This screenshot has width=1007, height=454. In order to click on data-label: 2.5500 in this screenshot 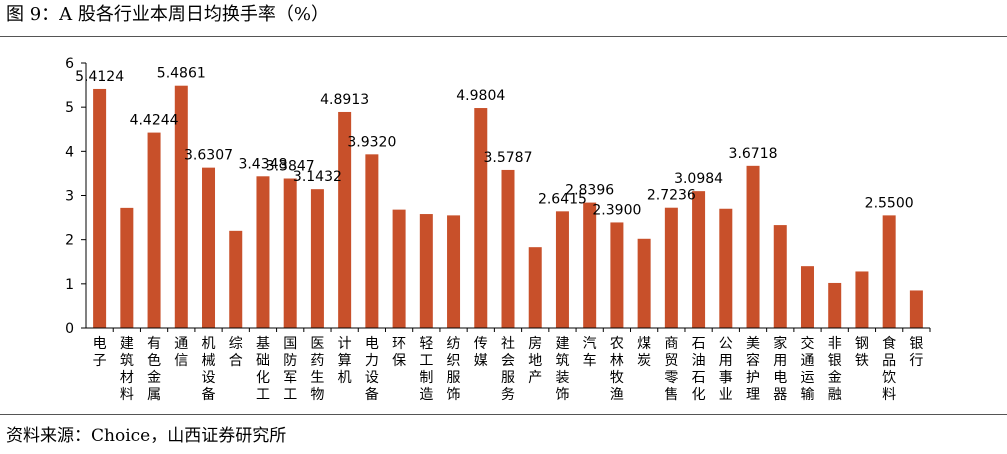, I will do `click(889, 203)`.